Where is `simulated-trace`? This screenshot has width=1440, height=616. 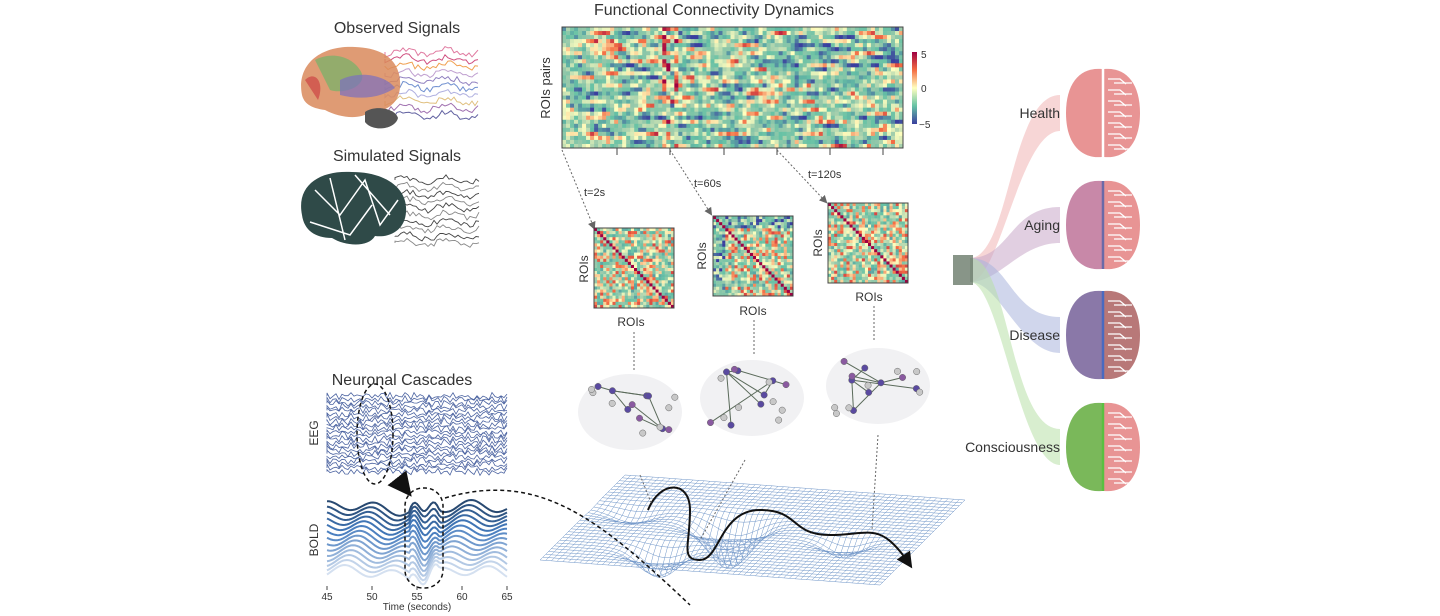
simulated-trace is located at coordinates (437, 201).